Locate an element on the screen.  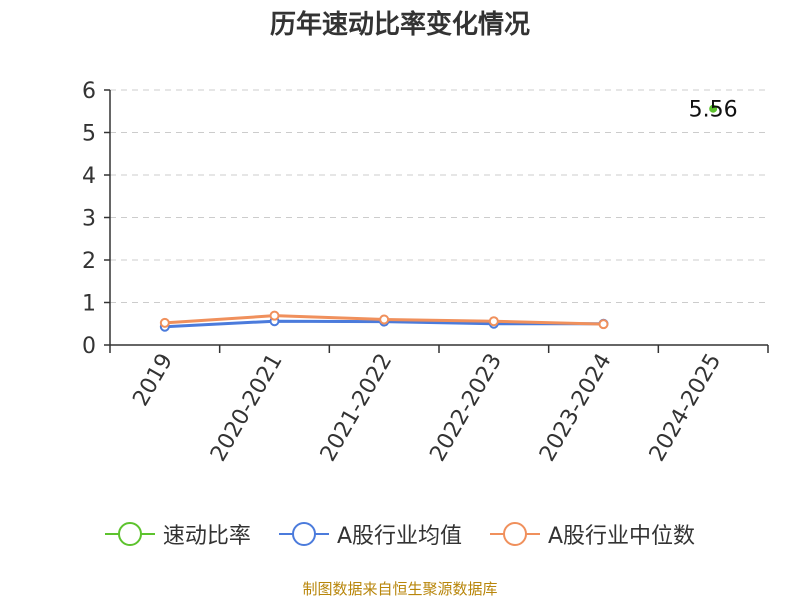
y-tick-label: 0 is located at coordinates (89, 346).